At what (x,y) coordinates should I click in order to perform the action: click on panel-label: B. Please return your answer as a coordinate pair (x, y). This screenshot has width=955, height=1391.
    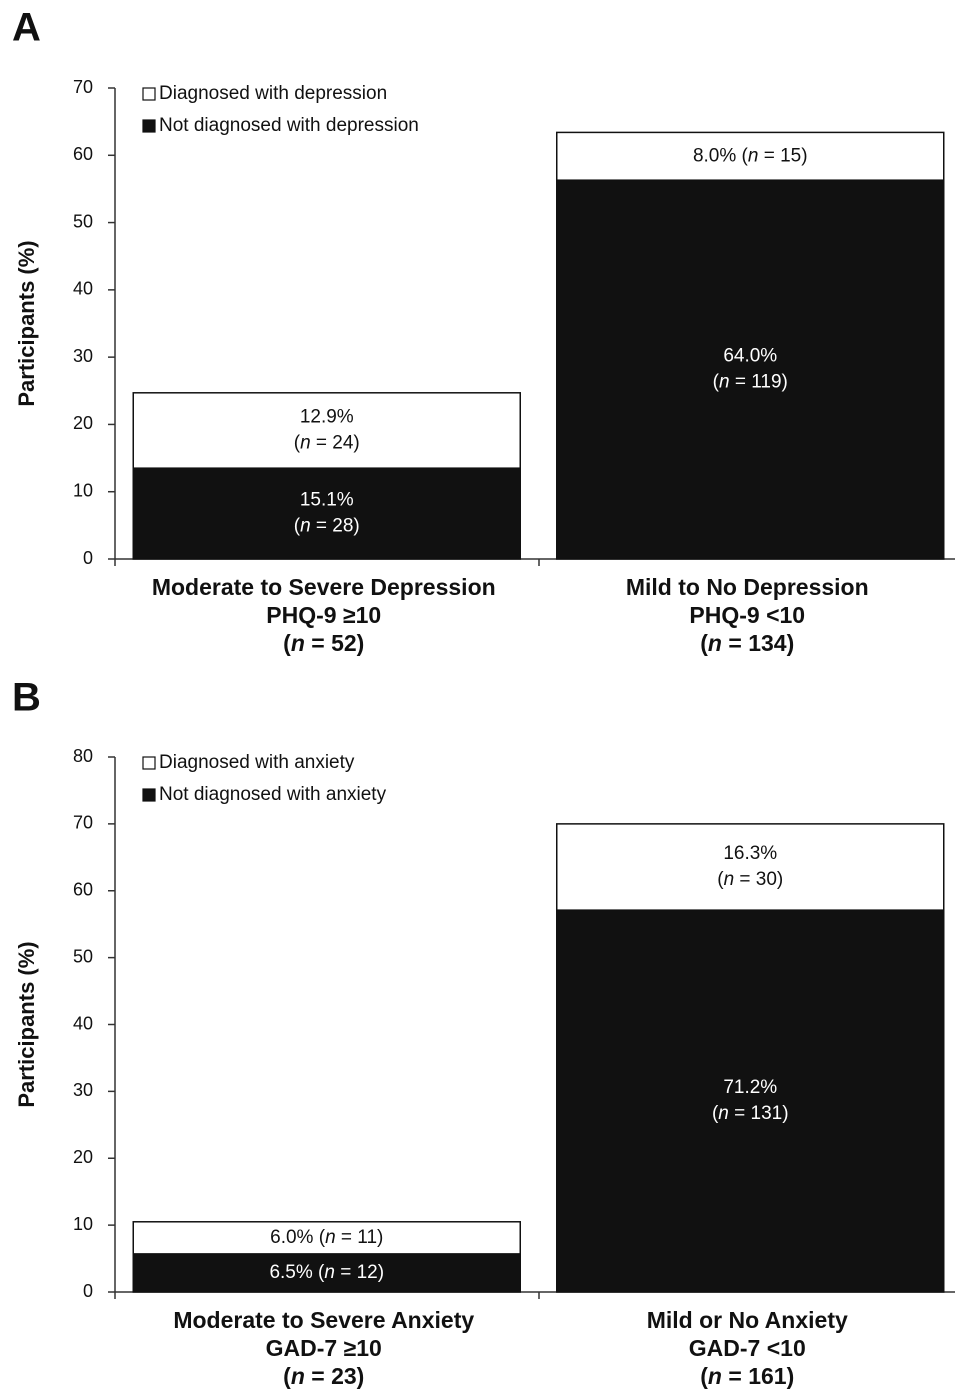
    Looking at the image, I should click on (26, 698).